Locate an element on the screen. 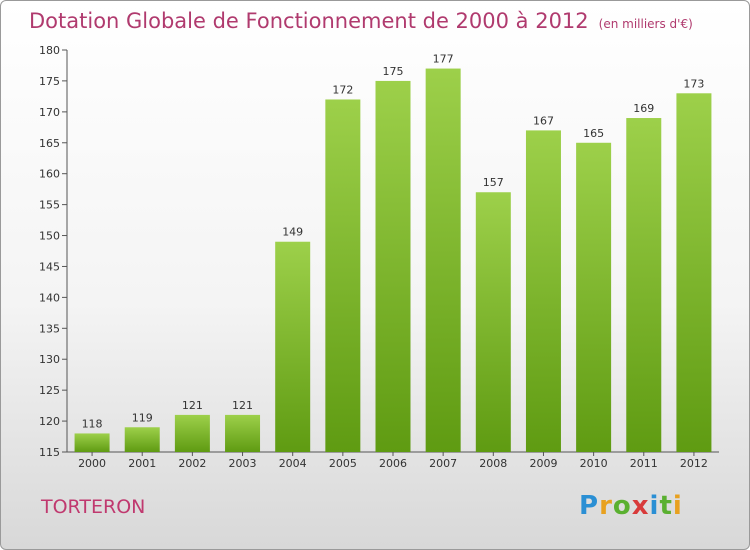 The width and height of the screenshot is (750, 550). x-tick-label: 2002 is located at coordinates (192, 463).